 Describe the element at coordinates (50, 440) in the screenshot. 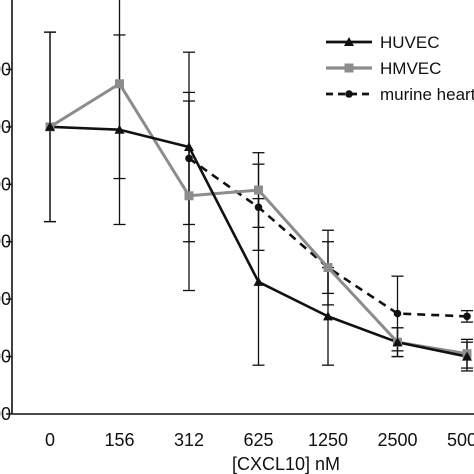

I see `x-tick-label: 0` at that location.